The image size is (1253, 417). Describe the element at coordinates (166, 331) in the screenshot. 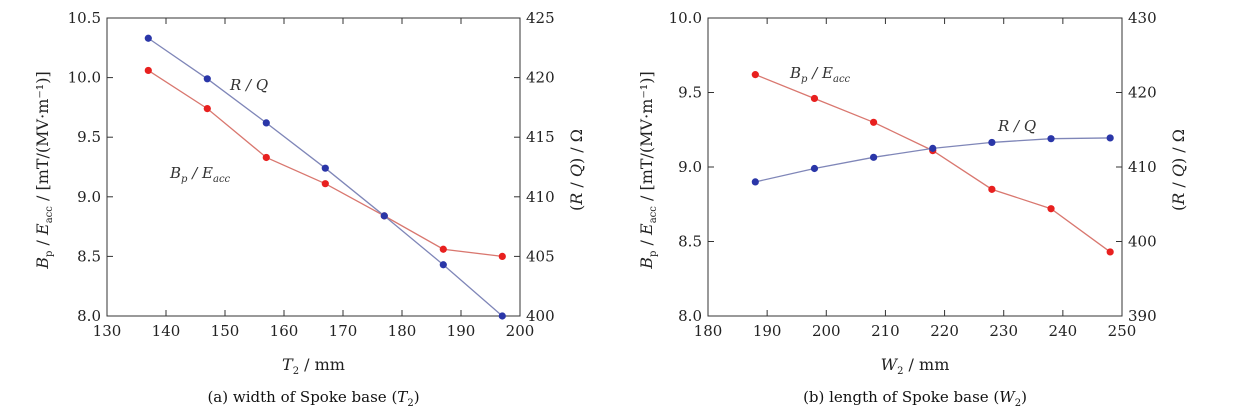

I see `x-tick-label: 140` at that location.